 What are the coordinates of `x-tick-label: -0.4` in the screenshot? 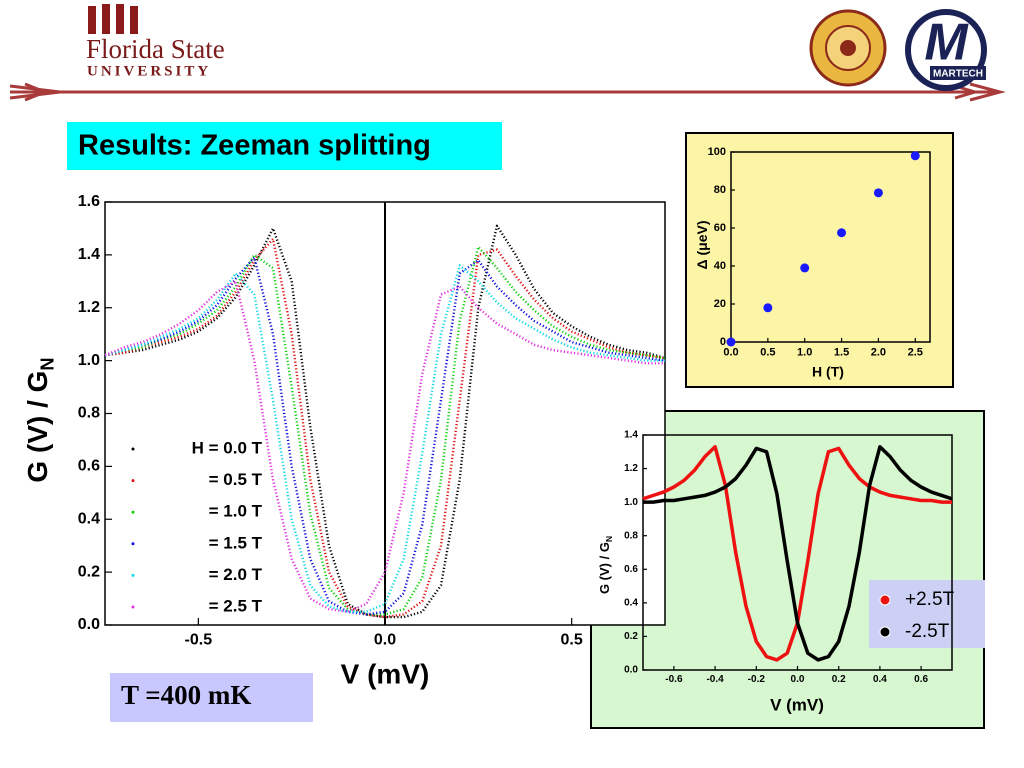 It's located at (715, 679).